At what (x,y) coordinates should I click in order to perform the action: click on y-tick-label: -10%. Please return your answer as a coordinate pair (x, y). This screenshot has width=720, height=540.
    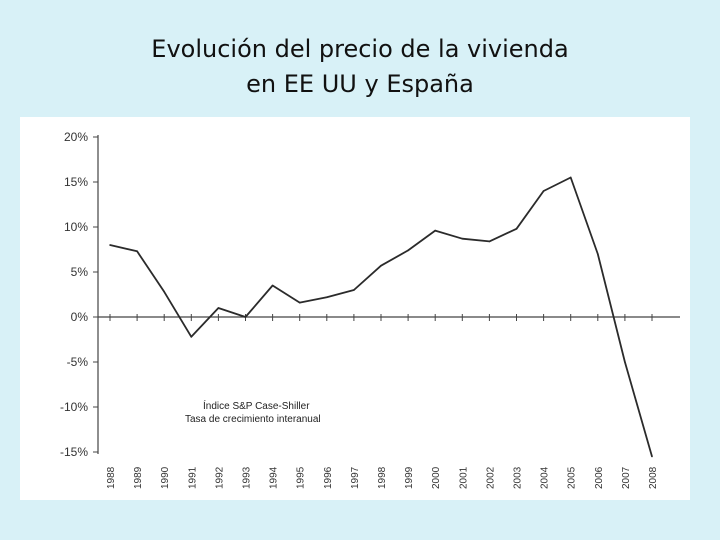
    Looking at the image, I should click on (74, 407).